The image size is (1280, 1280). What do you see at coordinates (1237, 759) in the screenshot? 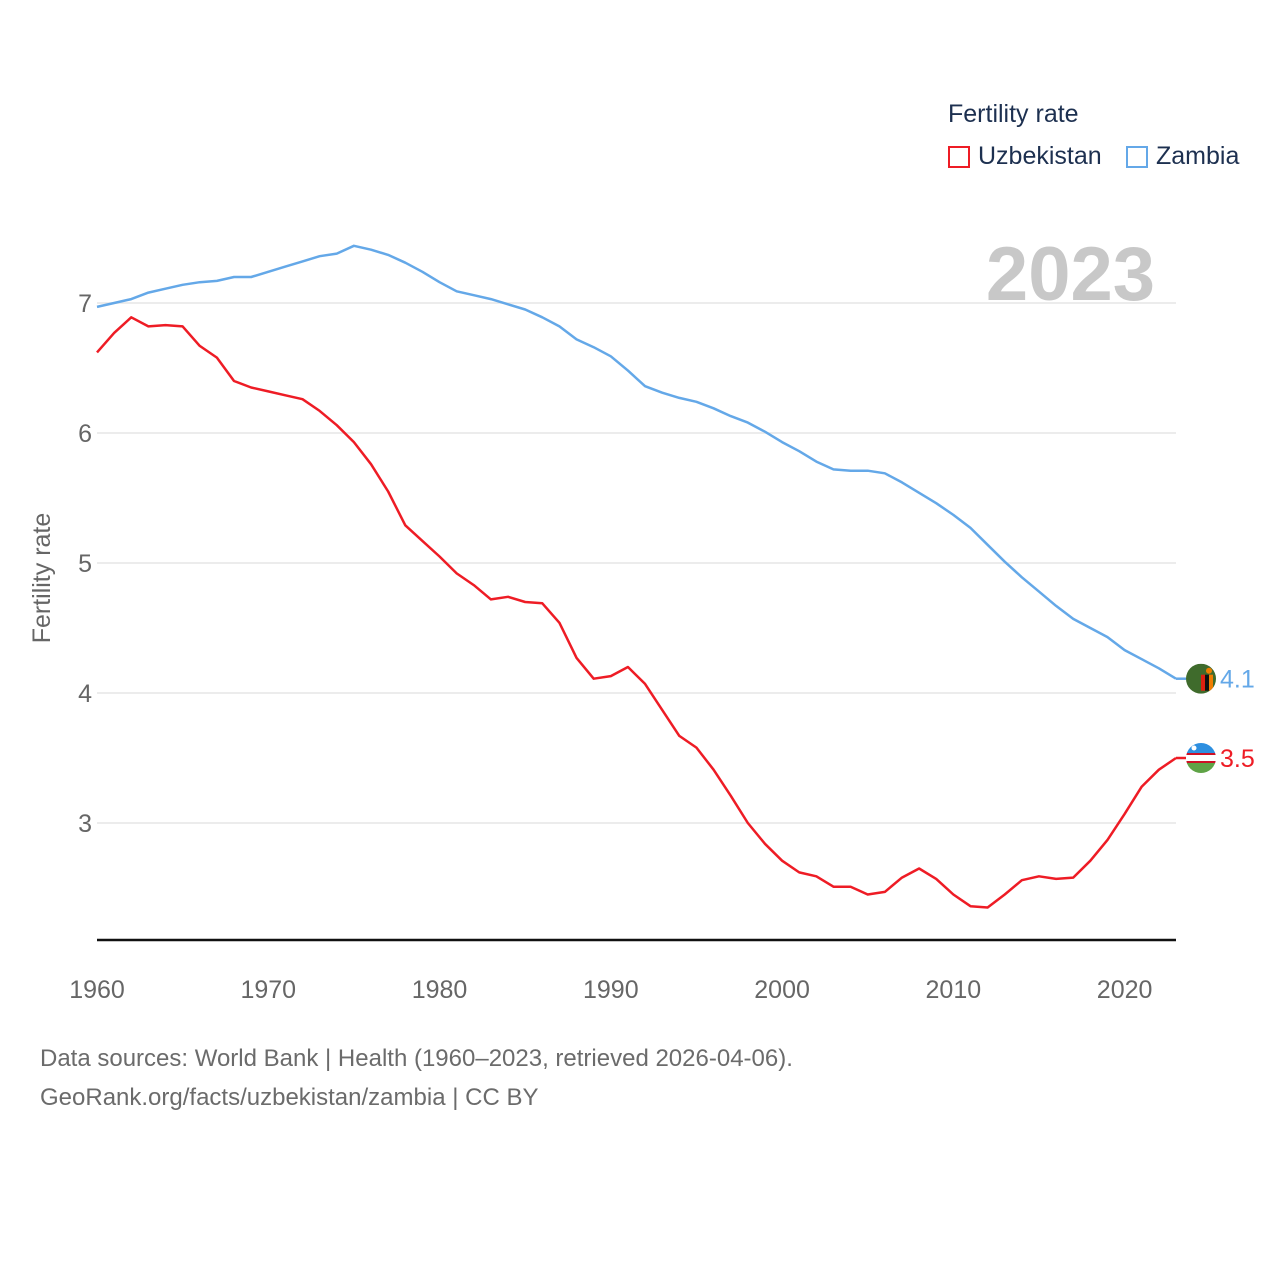
I see `end-value-label-uzbekistan: 3.5` at bounding box center [1237, 759].